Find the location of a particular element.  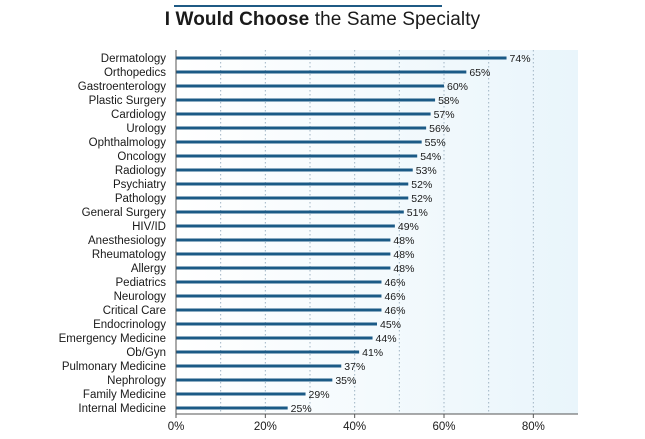

category-label: Dermatology is located at coordinates (133, 59).